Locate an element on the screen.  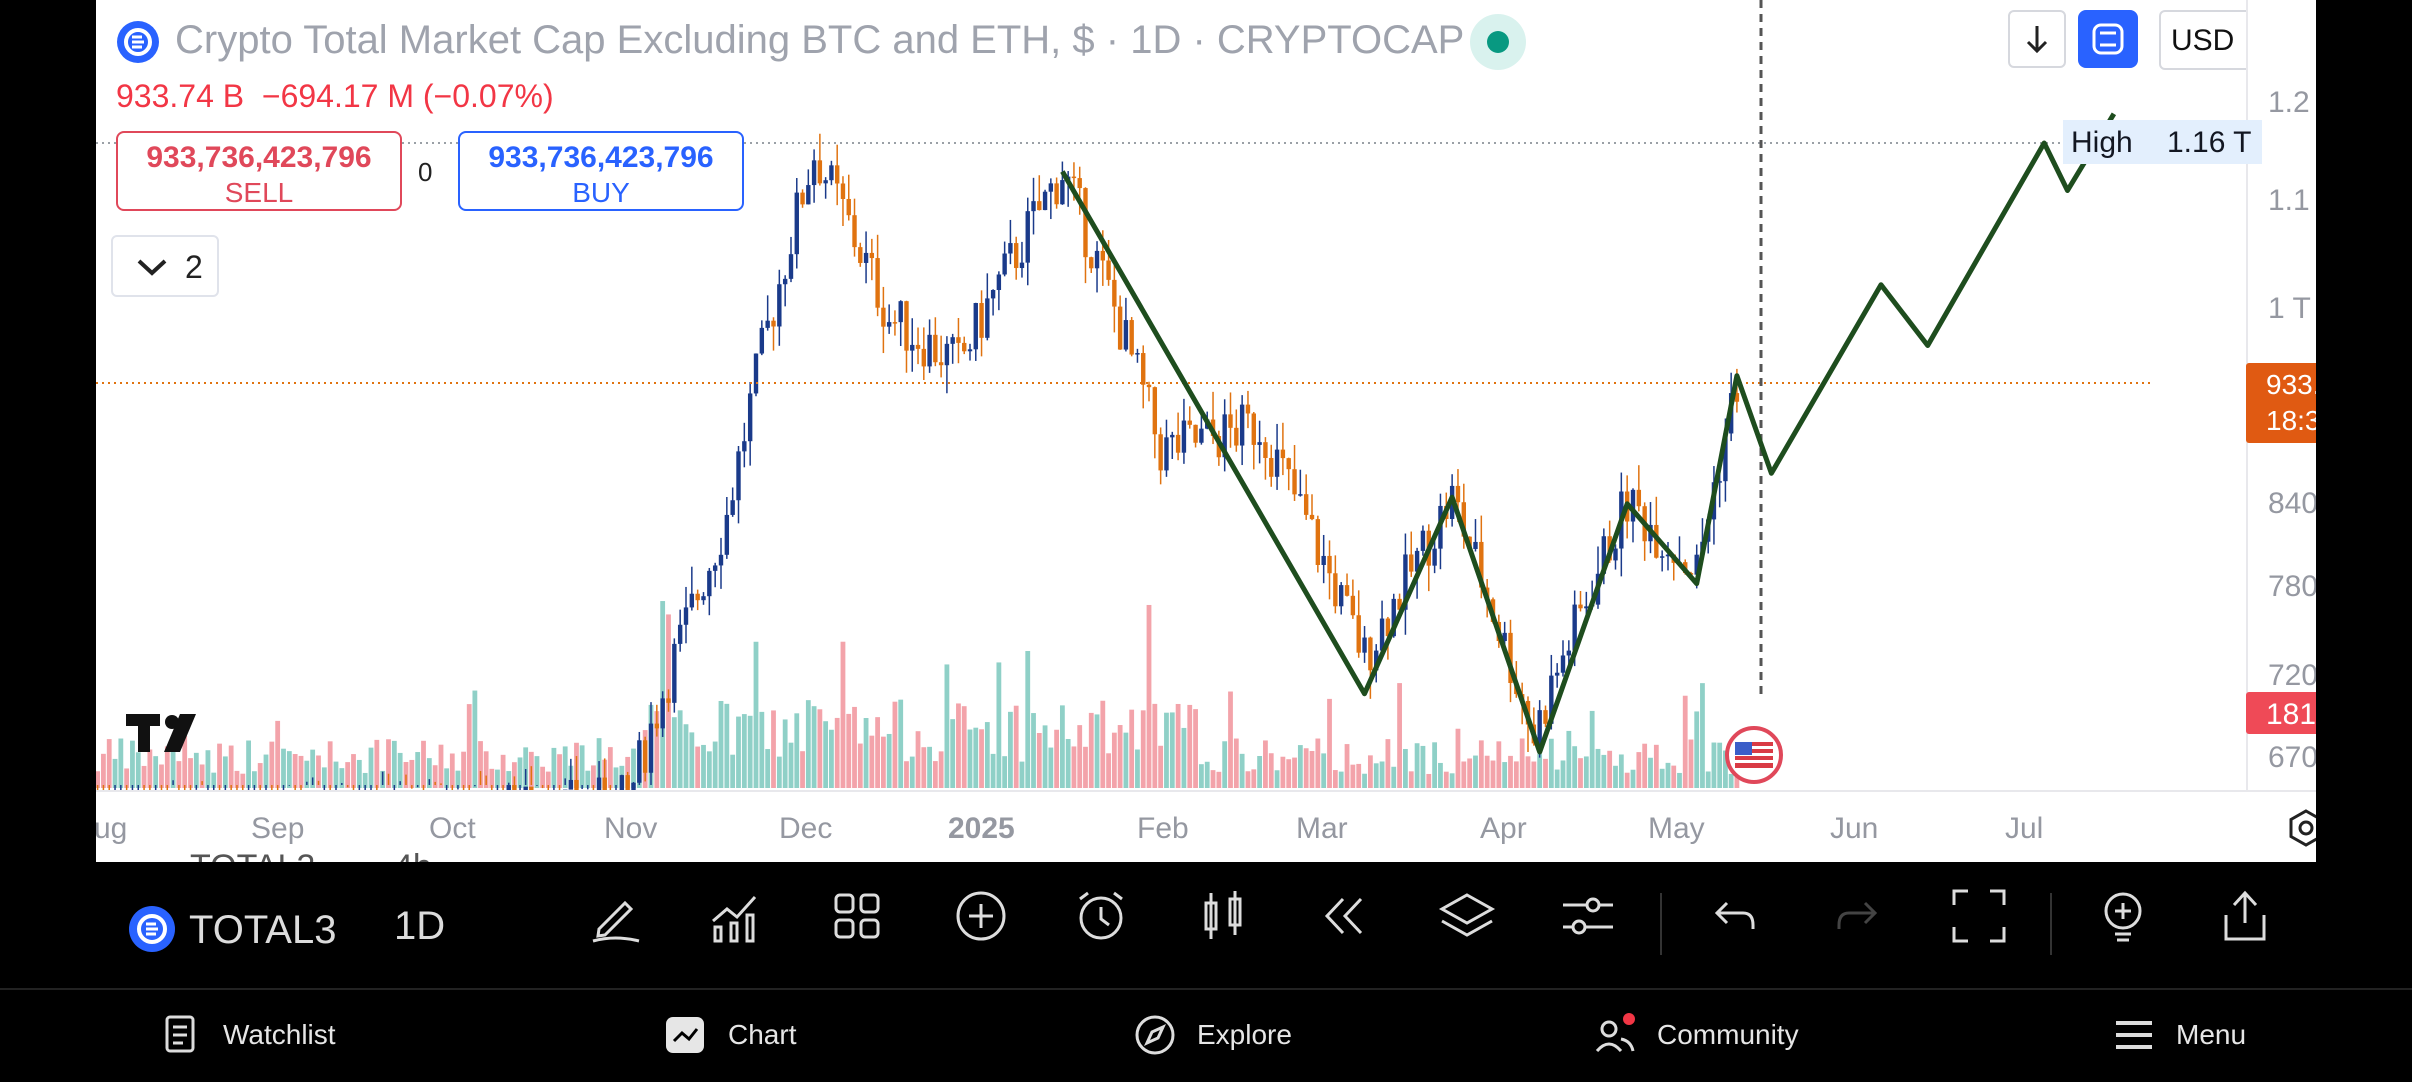
nav-explore: Explore is located at coordinates (1212, 1035).